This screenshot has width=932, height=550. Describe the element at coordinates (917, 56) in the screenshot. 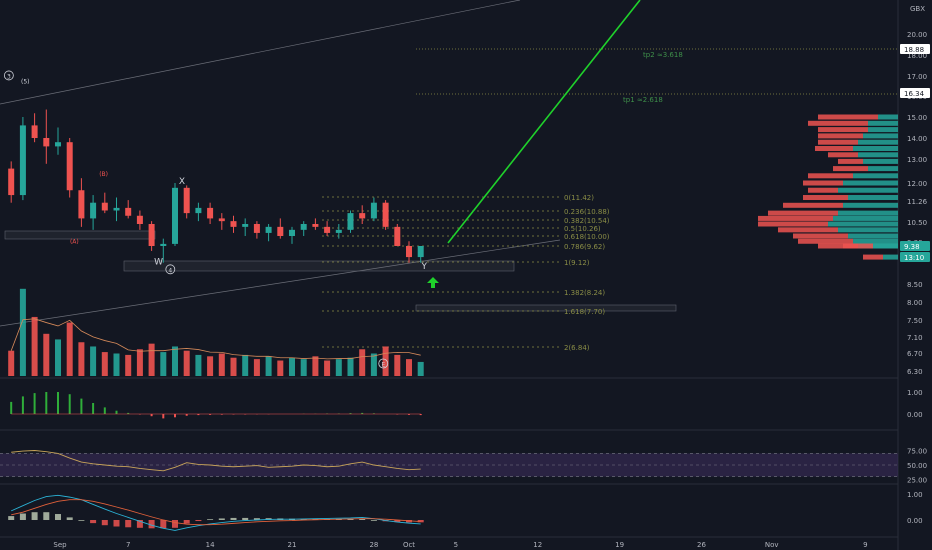

I see `price-tick-label: 18.00` at that location.